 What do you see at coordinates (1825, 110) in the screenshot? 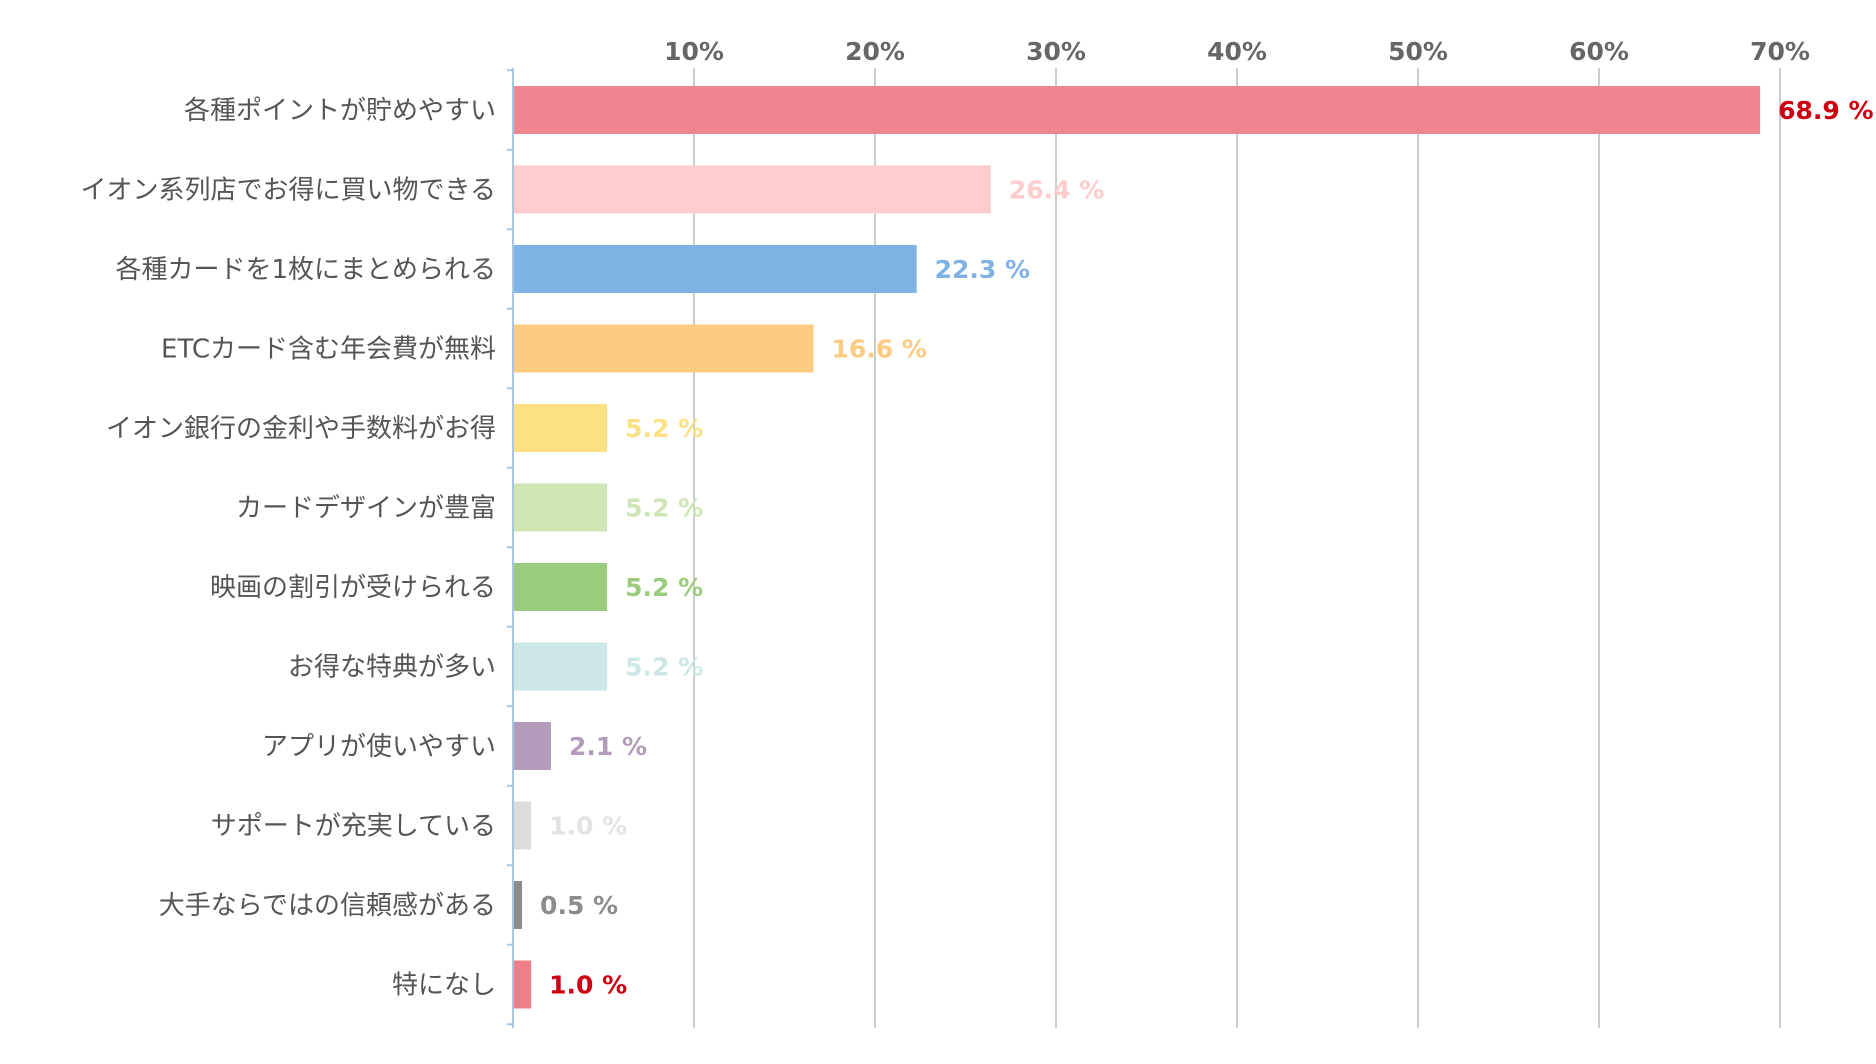
I see `value-label: 68.9 %` at bounding box center [1825, 110].